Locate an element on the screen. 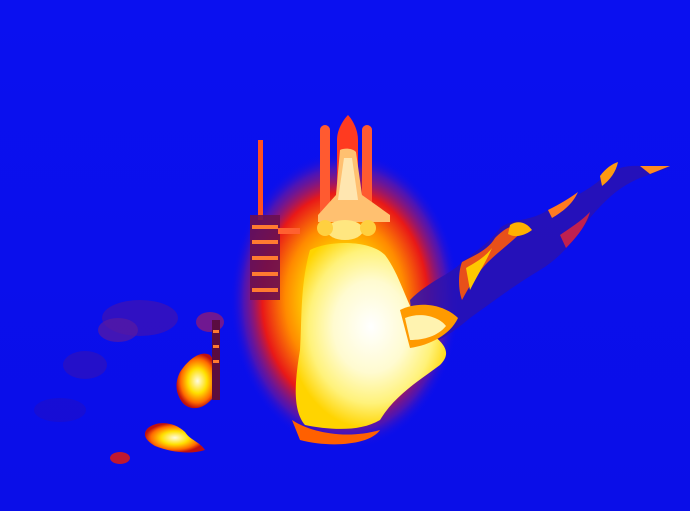 The width and height of the screenshot is (690, 511). exhaust-plume is located at coordinates (375, 344).